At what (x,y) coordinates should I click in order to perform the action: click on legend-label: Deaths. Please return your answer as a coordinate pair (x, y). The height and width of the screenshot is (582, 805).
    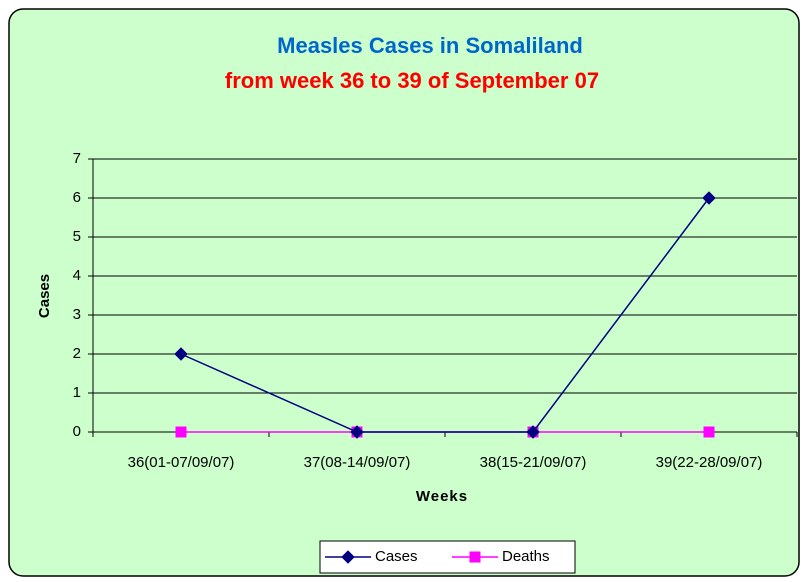
    Looking at the image, I should click on (526, 556).